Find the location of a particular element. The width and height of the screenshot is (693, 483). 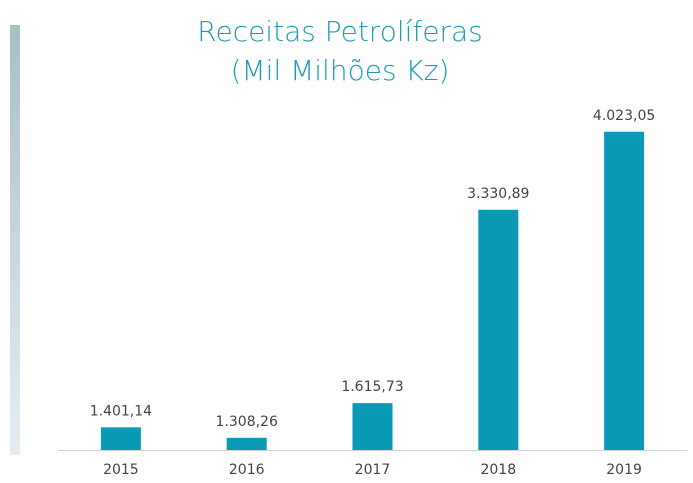

x-tick-label: 2019 is located at coordinates (624, 470).